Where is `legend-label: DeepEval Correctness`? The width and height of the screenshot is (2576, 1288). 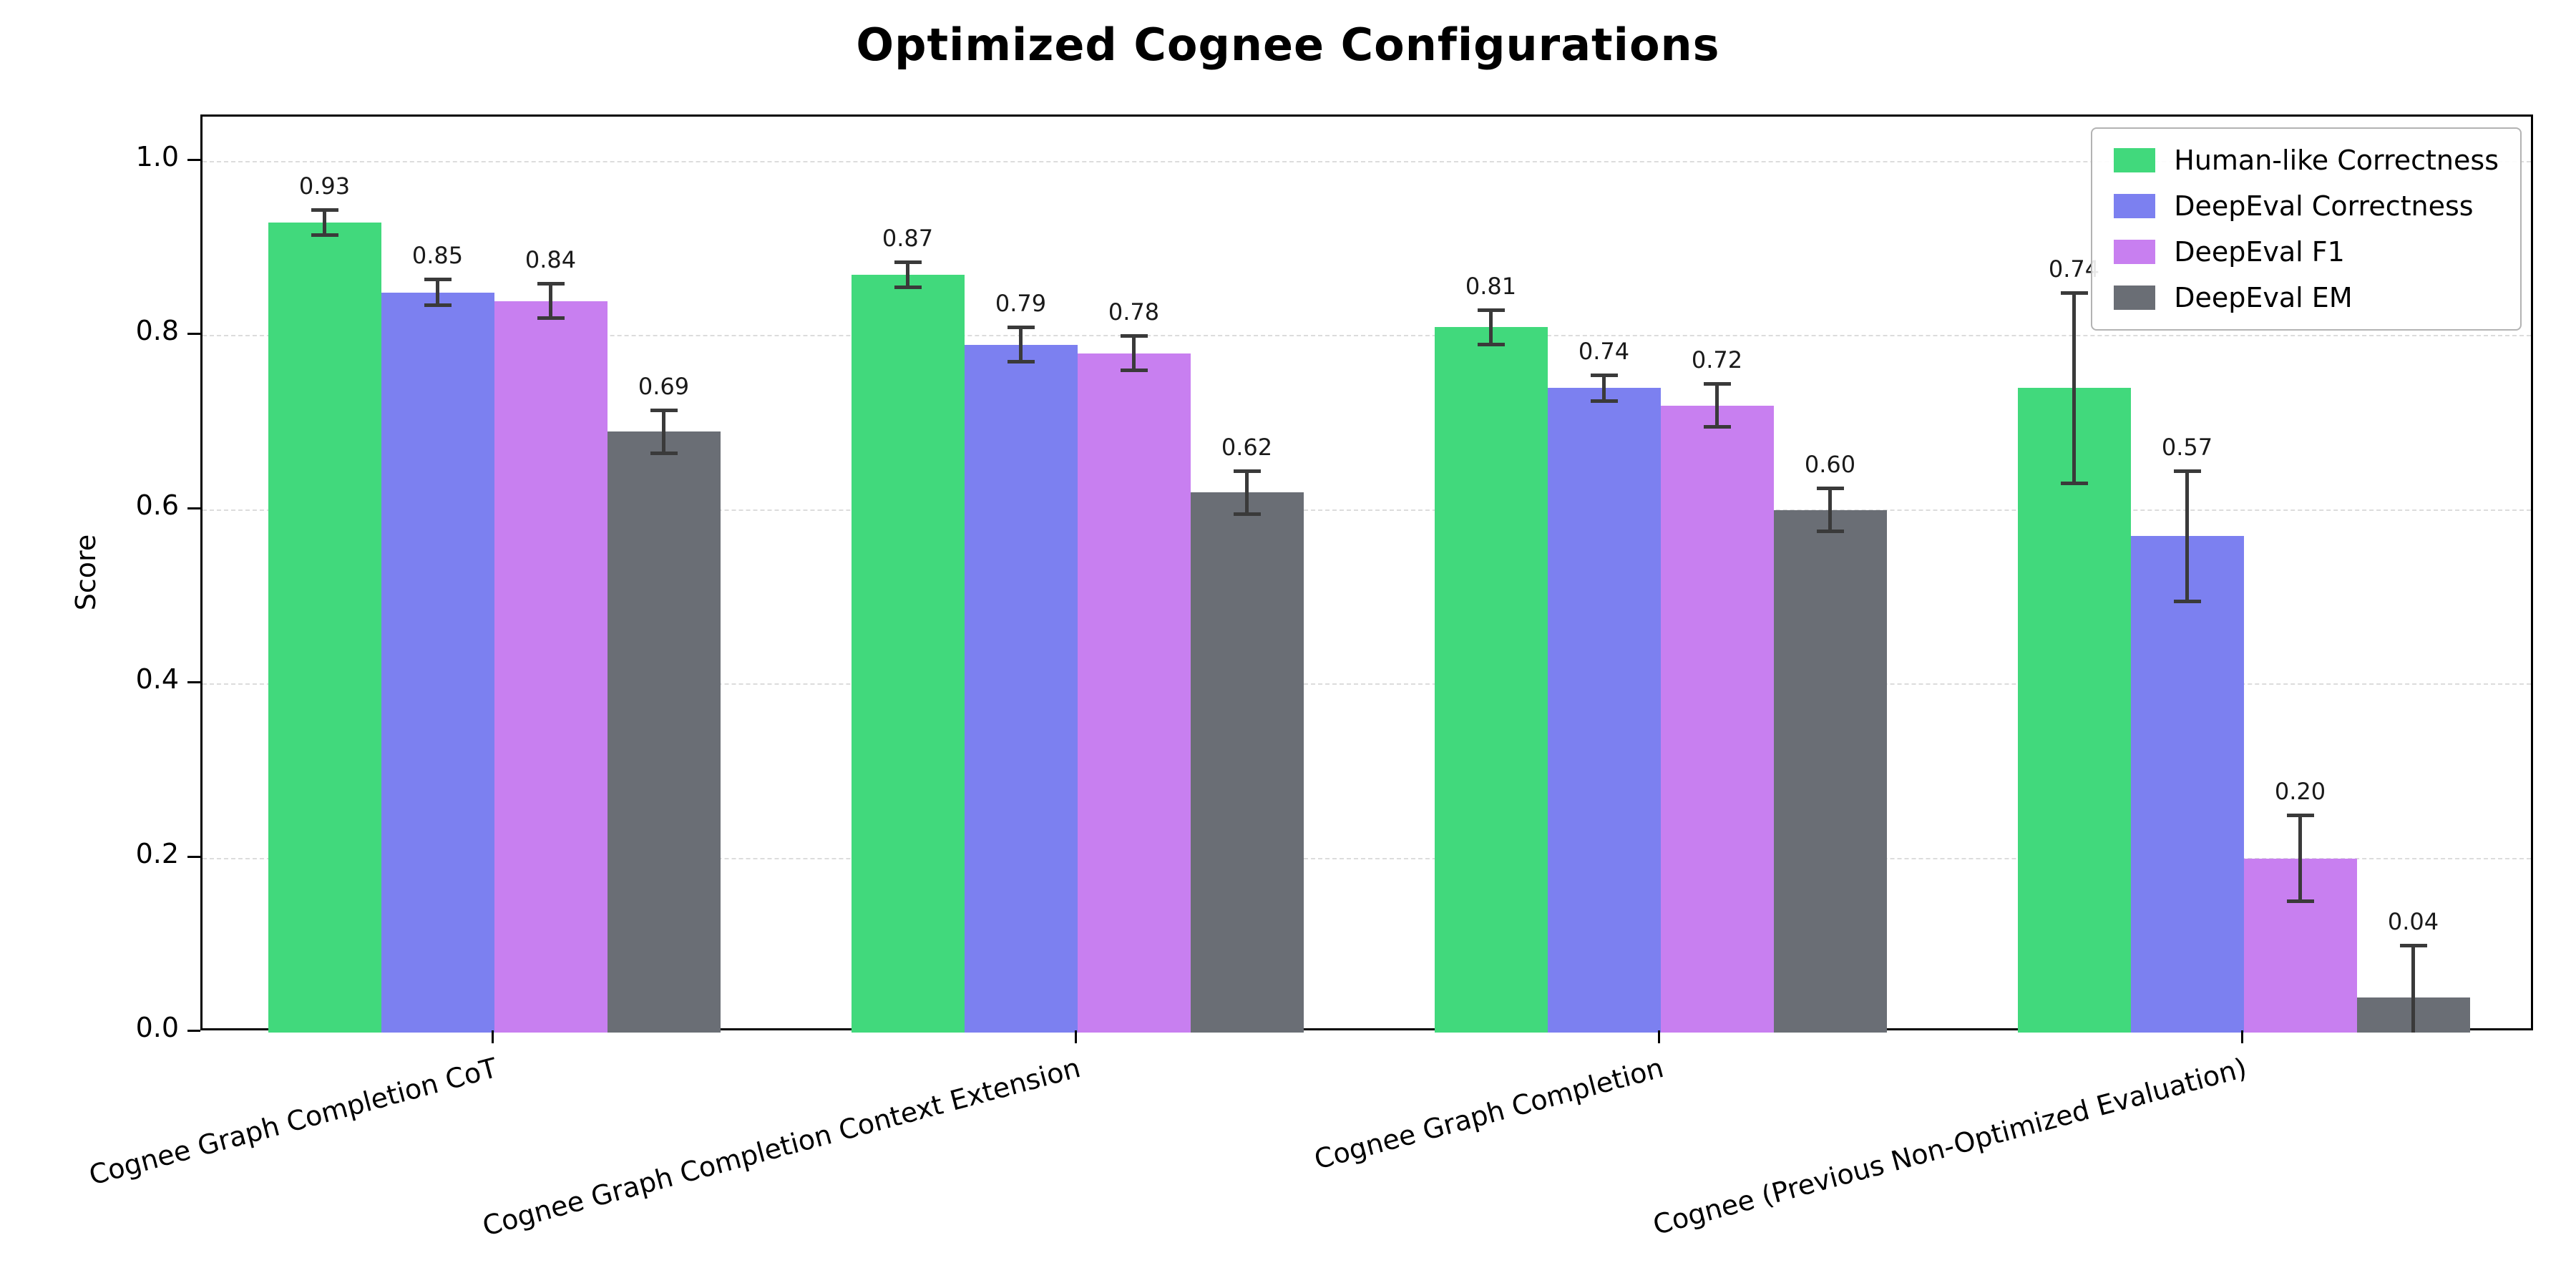
legend-label: DeepEval Correctness is located at coordinates (2324, 206).